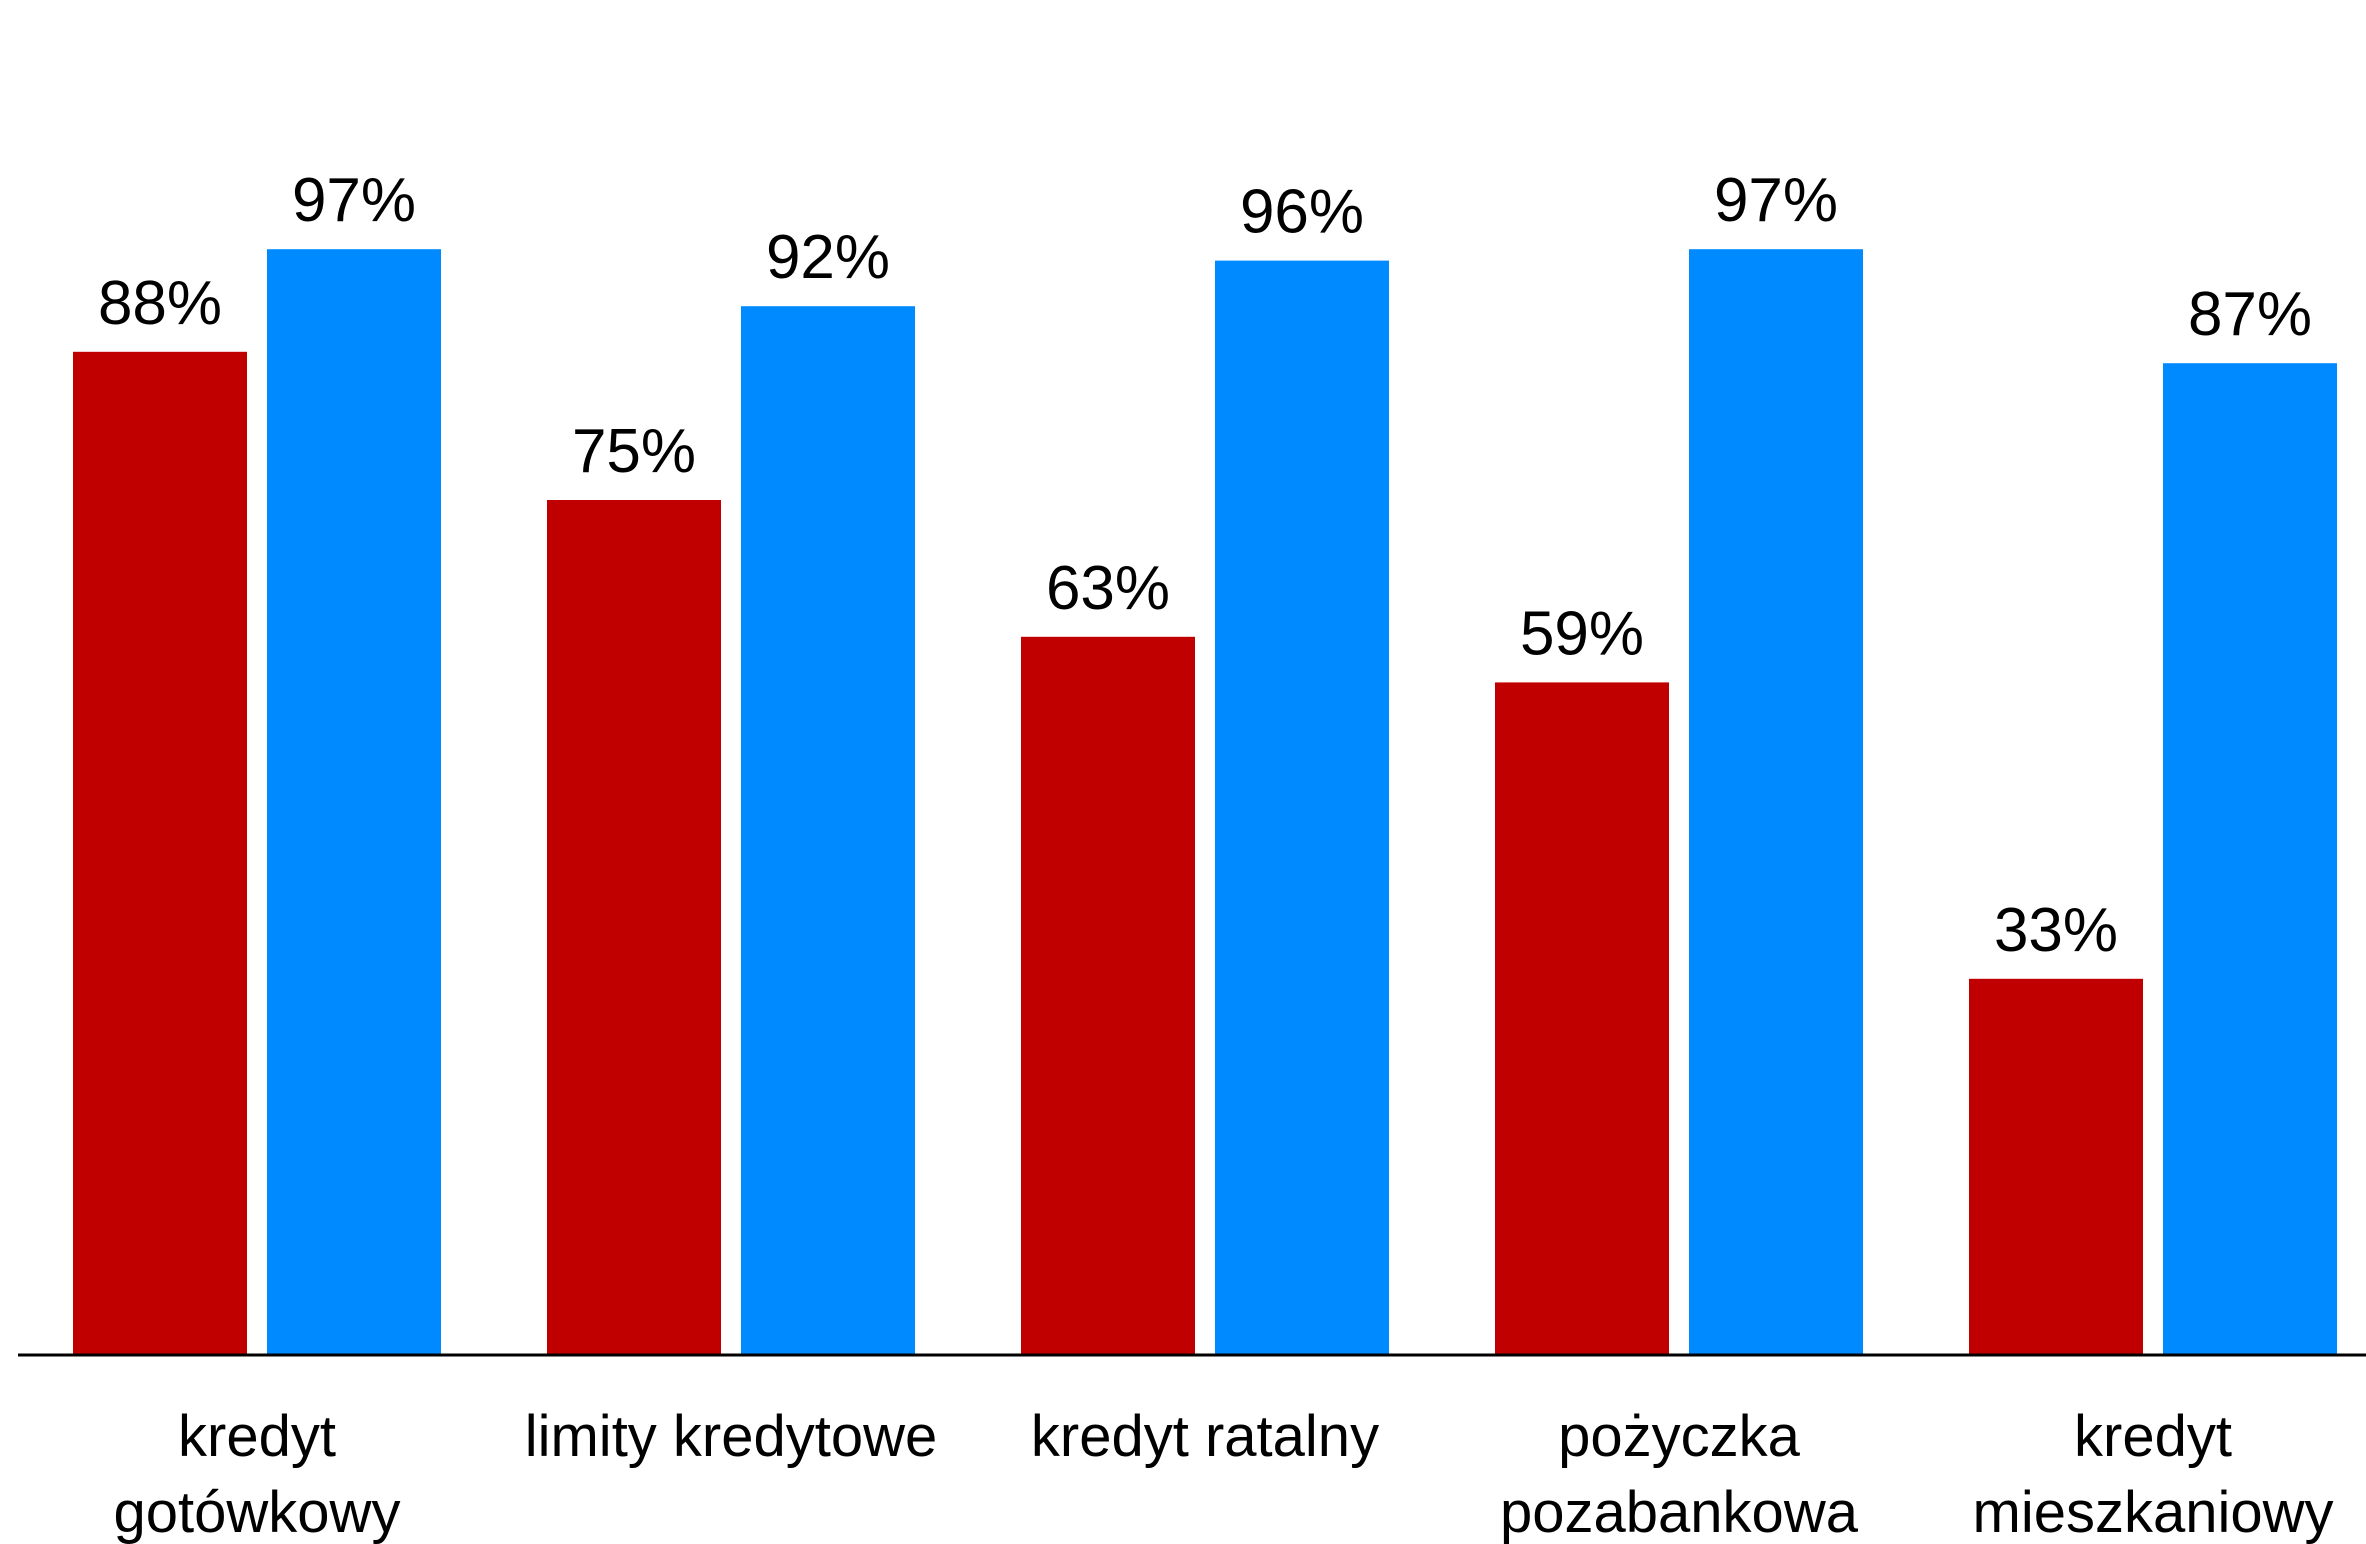 The height and width of the screenshot is (1544, 2366). What do you see at coordinates (160, 303) in the screenshot?
I see `data-label-series1-group1: 88%` at bounding box center [160, 303].